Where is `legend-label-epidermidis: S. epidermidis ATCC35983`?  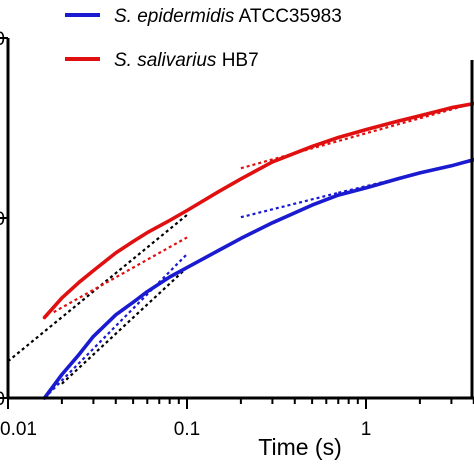
legend-label-epidermidis: S. epidermidis ATCC35983 is located at coordinates (228, 16).